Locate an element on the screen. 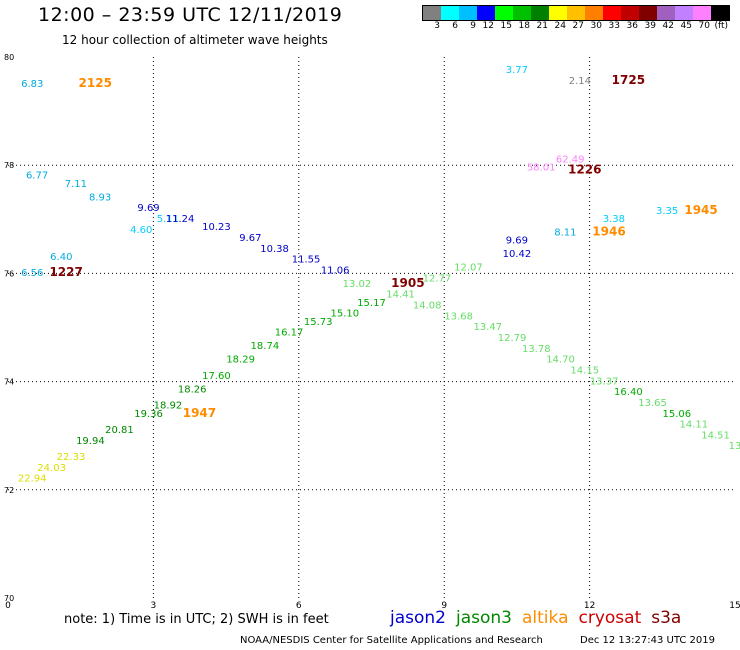  y-tick-label: 74 is located at coordinates (9, 382).